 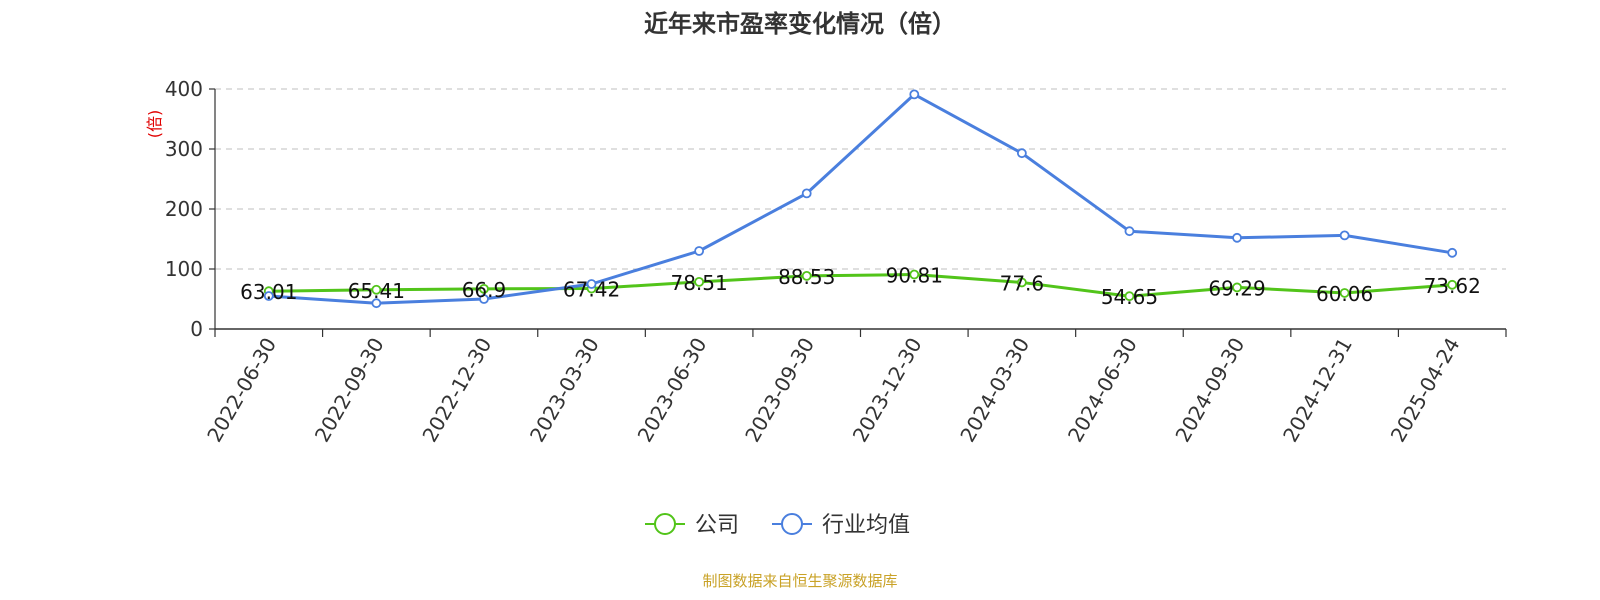 What do you see at coordinates (1102, 390) in the screenshot?
I see `x-tick-label: 2024-06-30` at bounding box center [1102, 390].